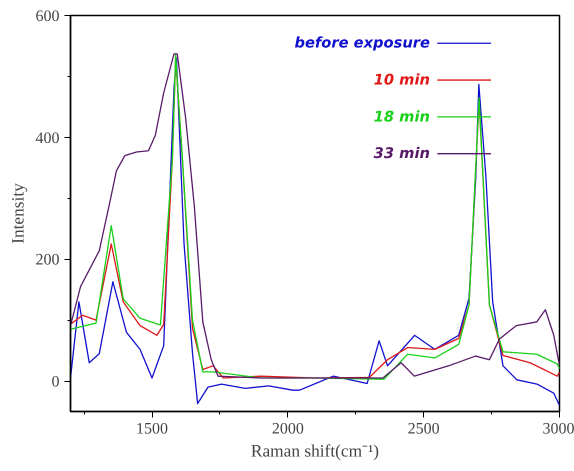 The width and height of the screenshot is (574, 471). I want to click on y-tick-label: 400, so click(48, 138).